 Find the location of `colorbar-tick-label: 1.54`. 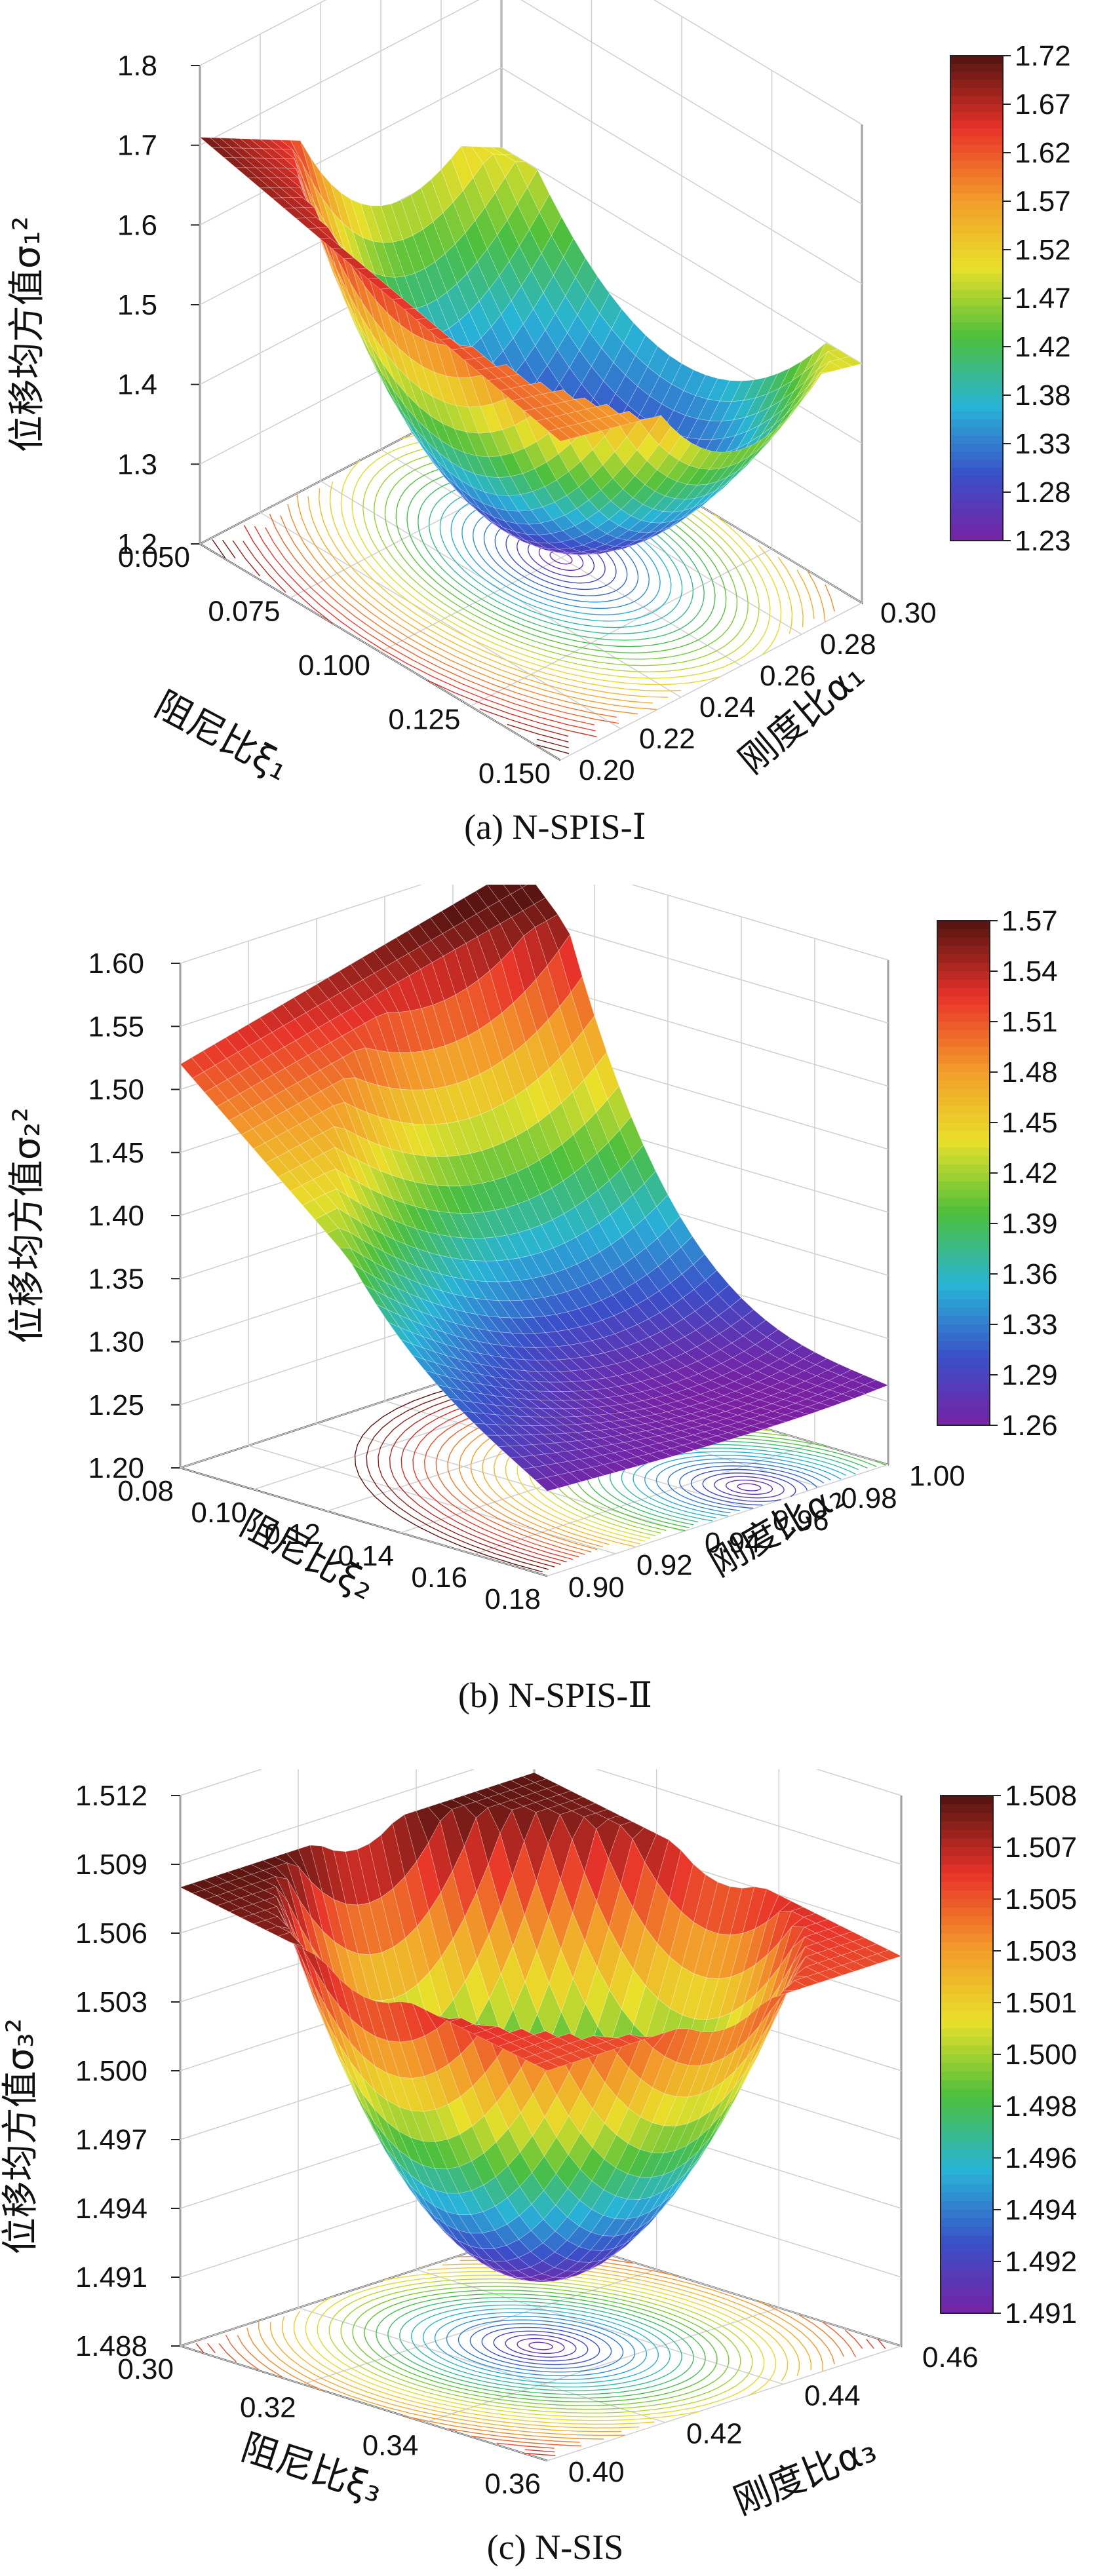

colorbar-tick-label: 1.54 is located at coordinates (1030, 971).